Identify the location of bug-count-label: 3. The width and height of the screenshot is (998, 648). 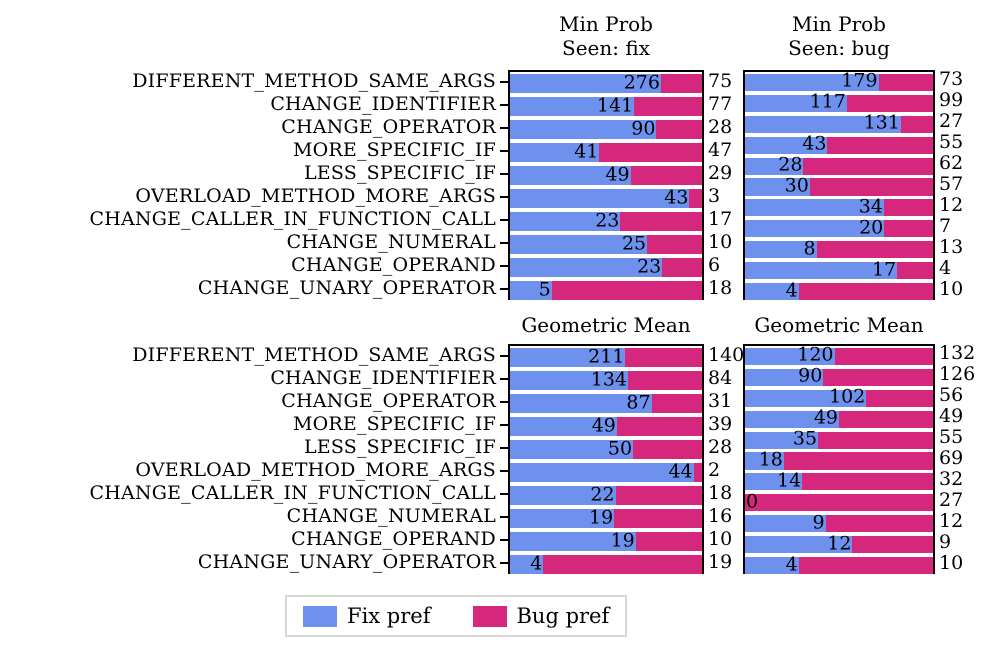
(714, 195).